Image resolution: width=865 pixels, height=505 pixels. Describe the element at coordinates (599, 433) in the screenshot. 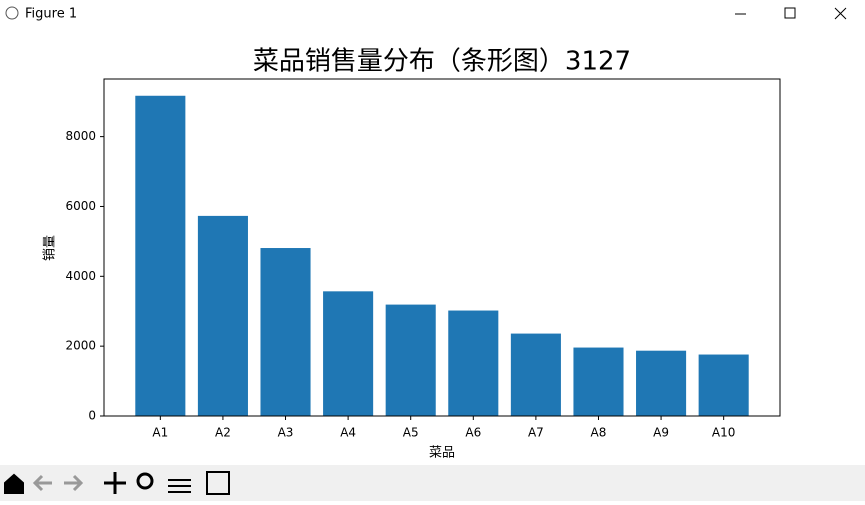

I see `x-tick-label: A8` at that location.